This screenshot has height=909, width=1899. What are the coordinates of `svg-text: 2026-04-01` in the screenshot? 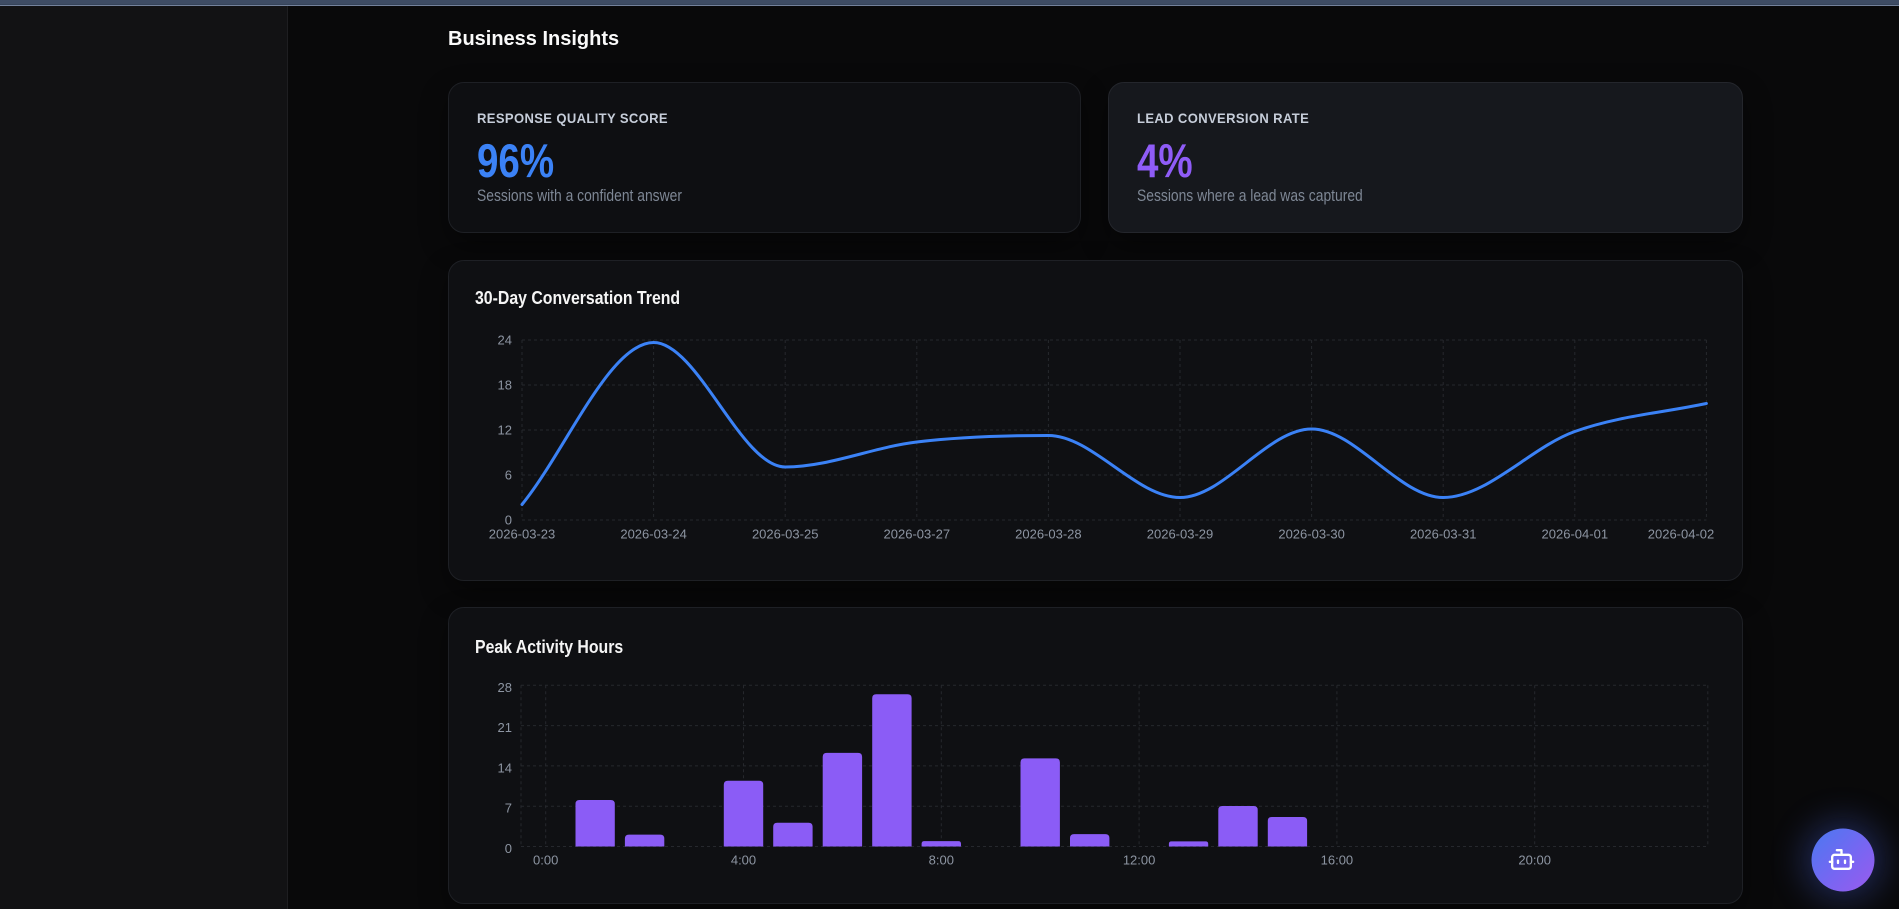 It's located at (1575, 534).